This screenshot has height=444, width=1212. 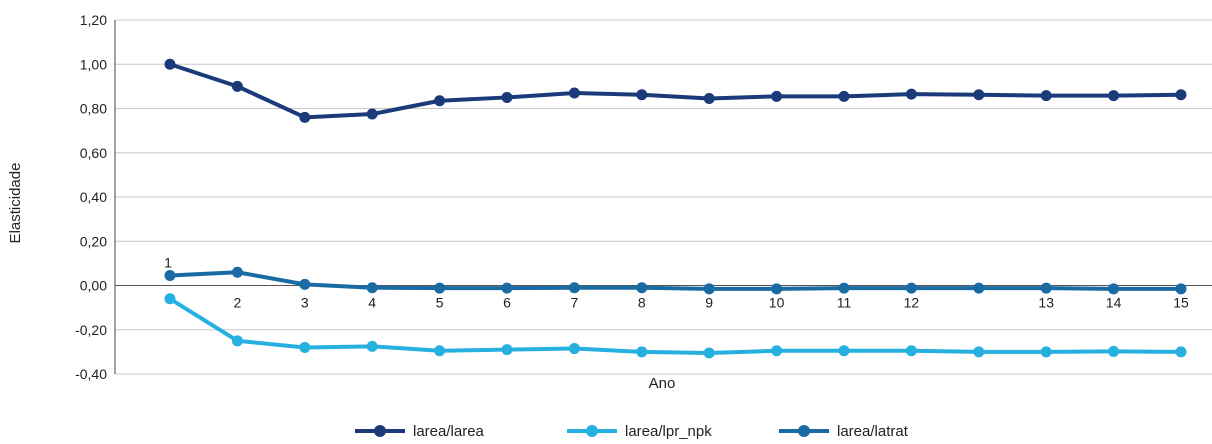 What do you see at coordinates (91, 374) in the screenshot?
I see `y-tick-label: -0,40` at bounding box center [91, 374].